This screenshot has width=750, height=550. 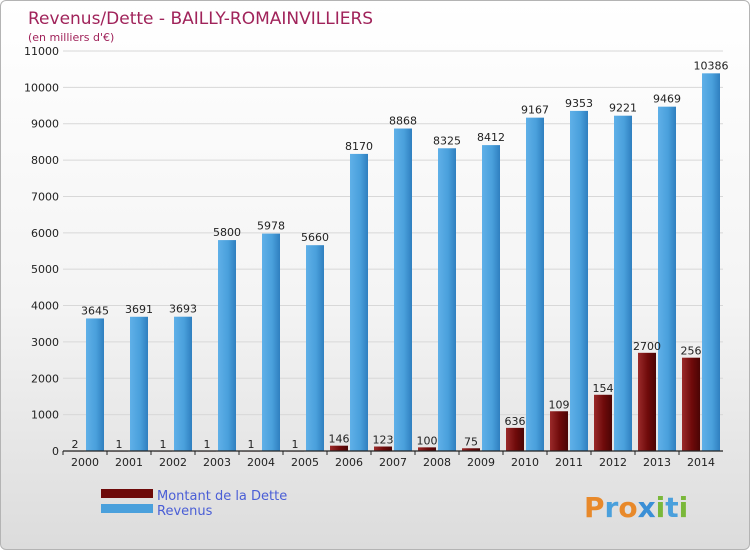 I want to click on legend-label-revenue: Revenus, so click(x=185, y=511).